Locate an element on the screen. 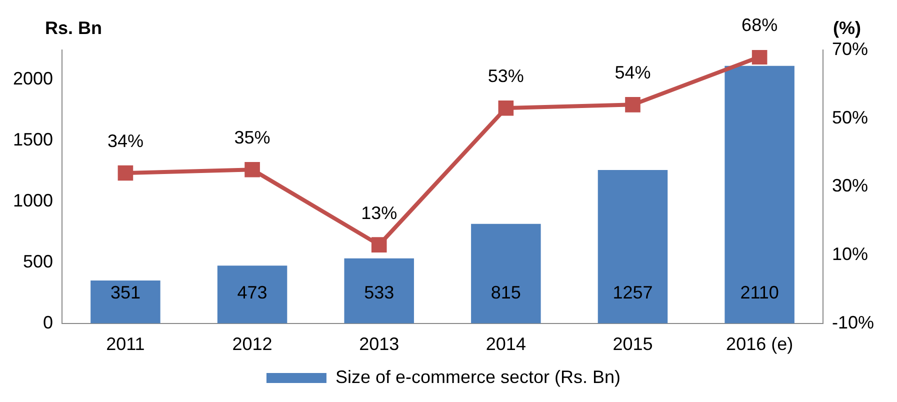 This screenshot has width=897, height=402. data-label: 35% is located at coordinates (252, 138).